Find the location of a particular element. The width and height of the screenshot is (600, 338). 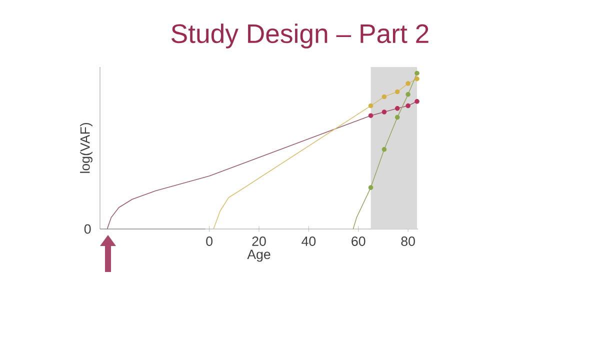

x-tick-label: 20 is located at coordinates (259, 241).